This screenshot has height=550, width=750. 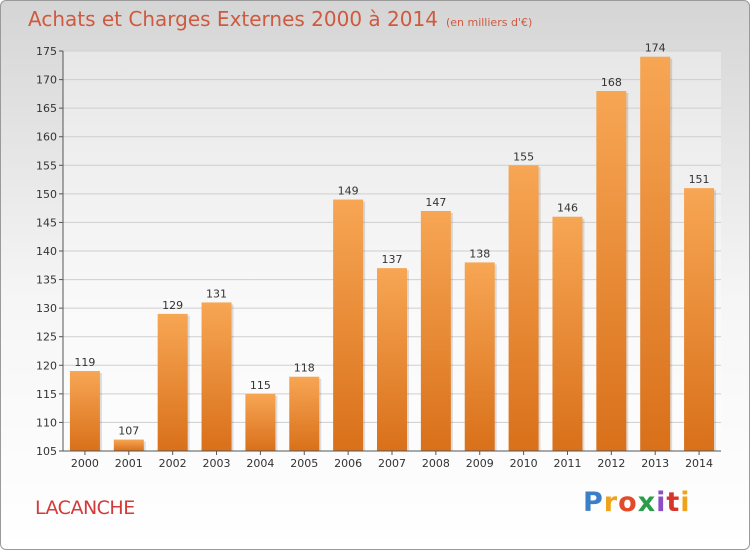 I want to click on x-tick-label: 2004, so click(x=260, y=463).